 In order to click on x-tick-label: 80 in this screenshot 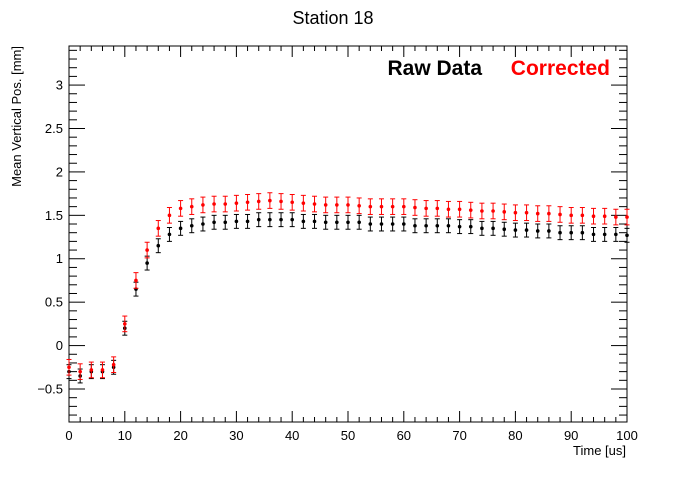, I will do `click(515, 435)`.